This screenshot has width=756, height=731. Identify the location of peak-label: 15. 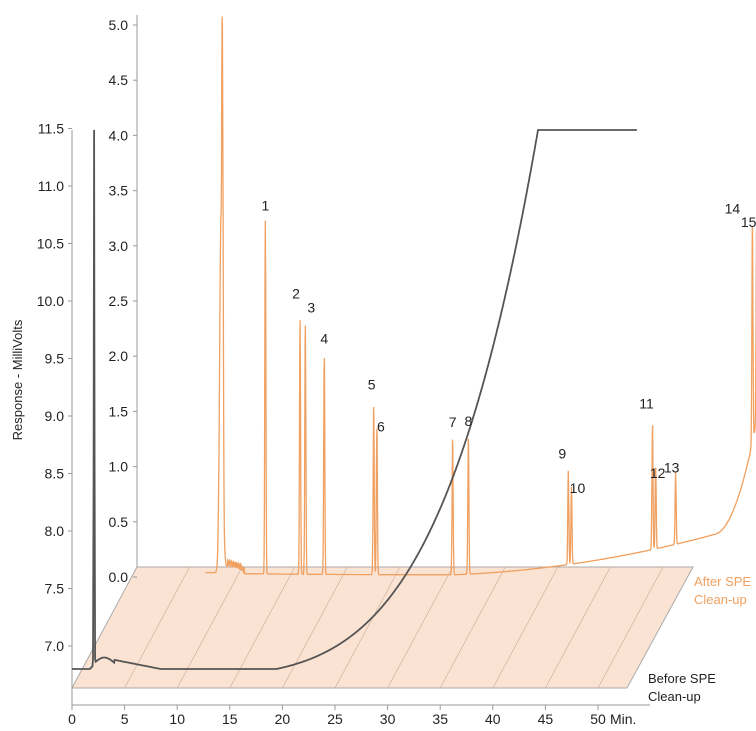
(748, 222).